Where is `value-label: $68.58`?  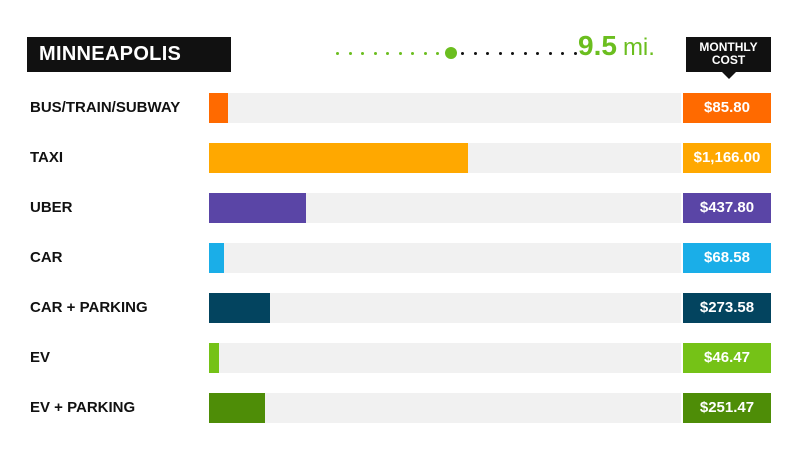
value-label: $68.58 is located at coordinates (727, 258).